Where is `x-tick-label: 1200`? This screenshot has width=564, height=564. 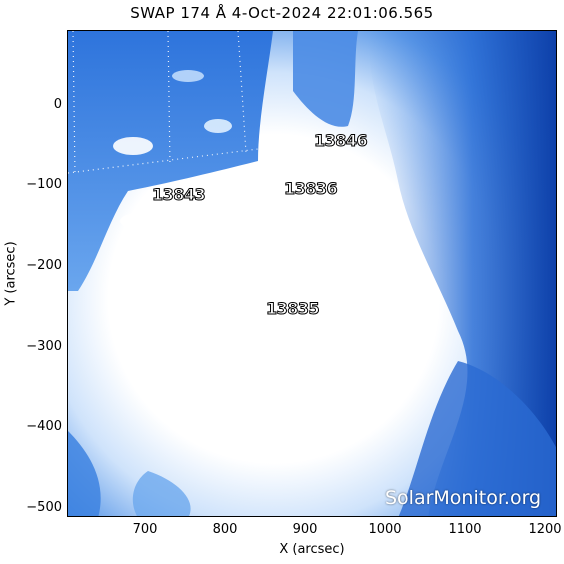
x-tick-label: 1200 is located at coordinates (545, 529).